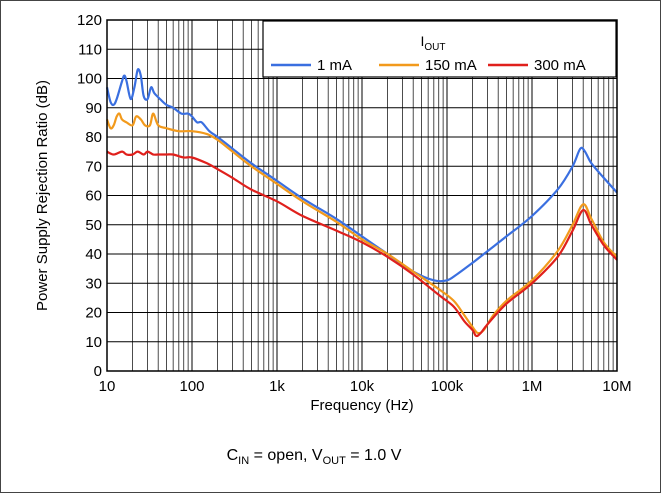 Image resolution: width=661 pixels, height=493 pixels. What do you see at coordinates (243, 461) in the screenshot?
I see `caption-sub-1: IN` at bounding box center [243, 461].